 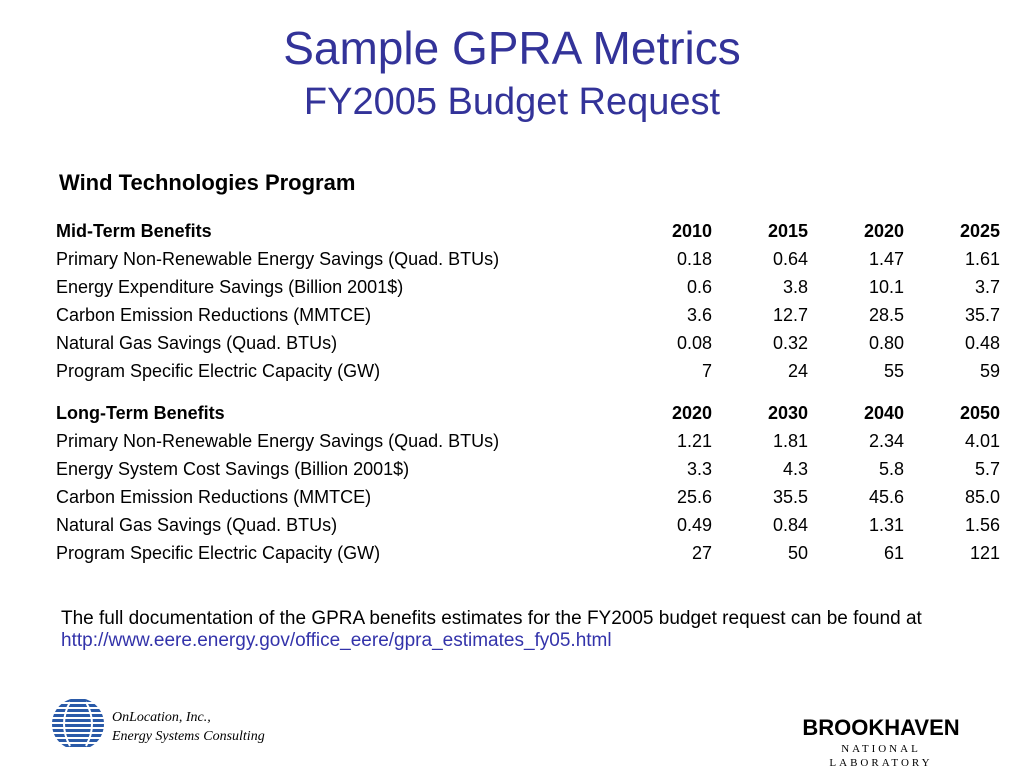 What do you see at coordinates (528, 413) in the screenshot?
I see `long-term-header-row: Long-Term Benefits 2020 2030 2040 2050` at bounding box center [528, 413].